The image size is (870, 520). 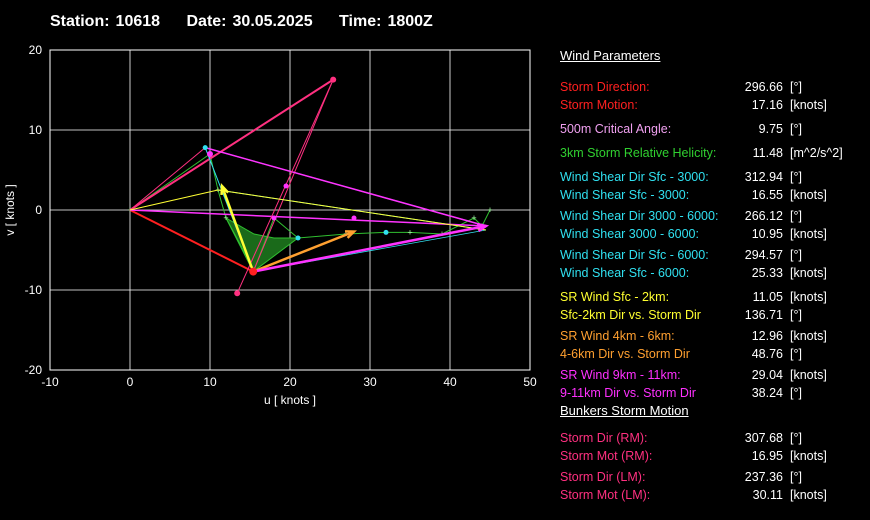 What do you see at coordinates (628, 393) in the screenshot?
I see `wind-param-label: 9-11km Dir vs. Storm Dir` at bounding box center [628, 393].